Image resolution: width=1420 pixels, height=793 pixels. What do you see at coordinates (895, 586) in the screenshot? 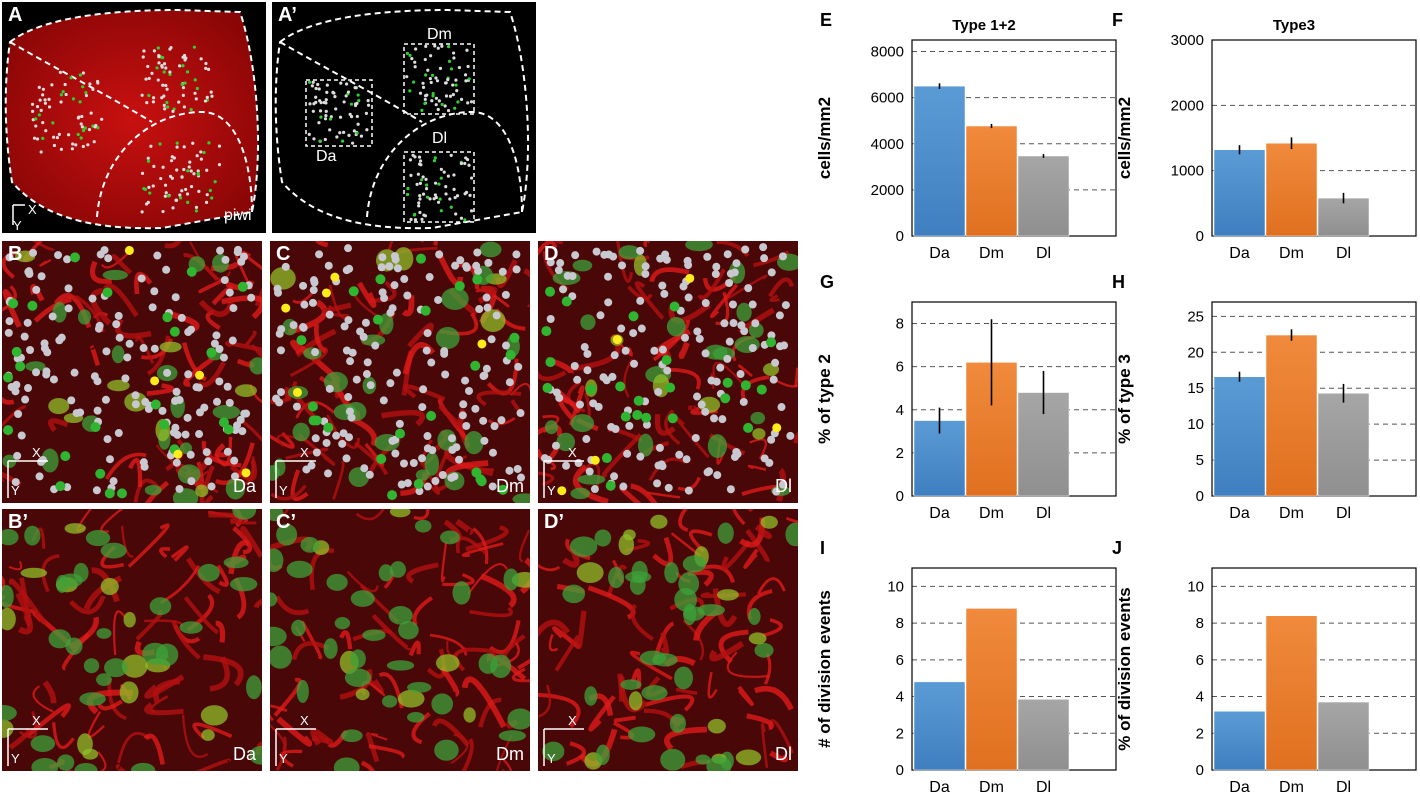
I see `chart-i-ytick: 10` at bounding box center [895, 586].